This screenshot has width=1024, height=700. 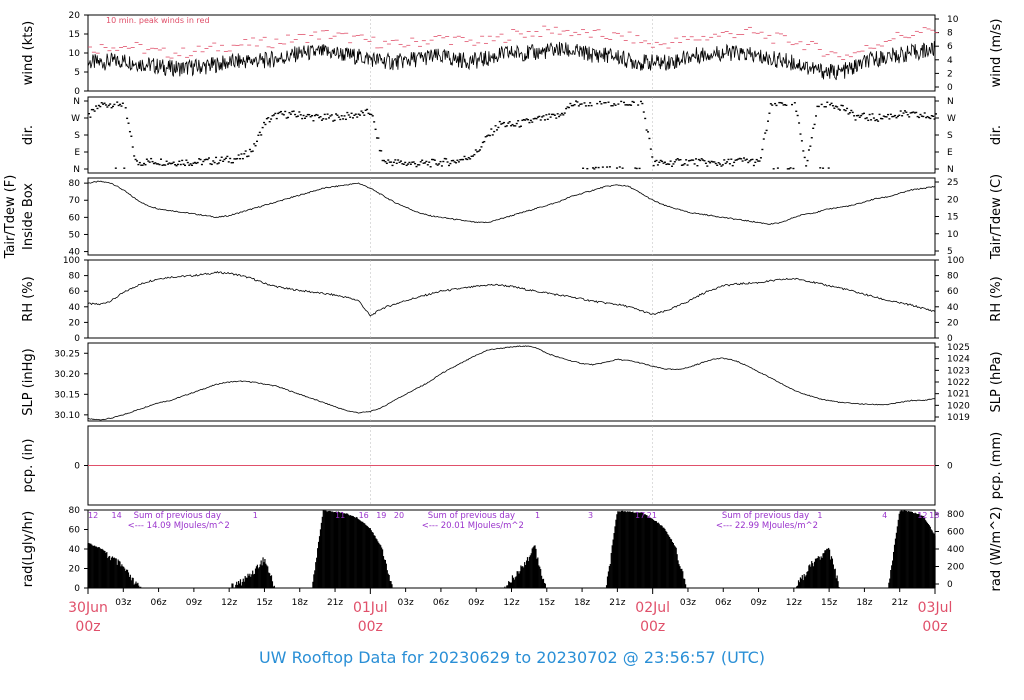 I want to click on rad-daily-total-value: <--- 14.09 MJoules/m^2, so click(x=179, y=526).